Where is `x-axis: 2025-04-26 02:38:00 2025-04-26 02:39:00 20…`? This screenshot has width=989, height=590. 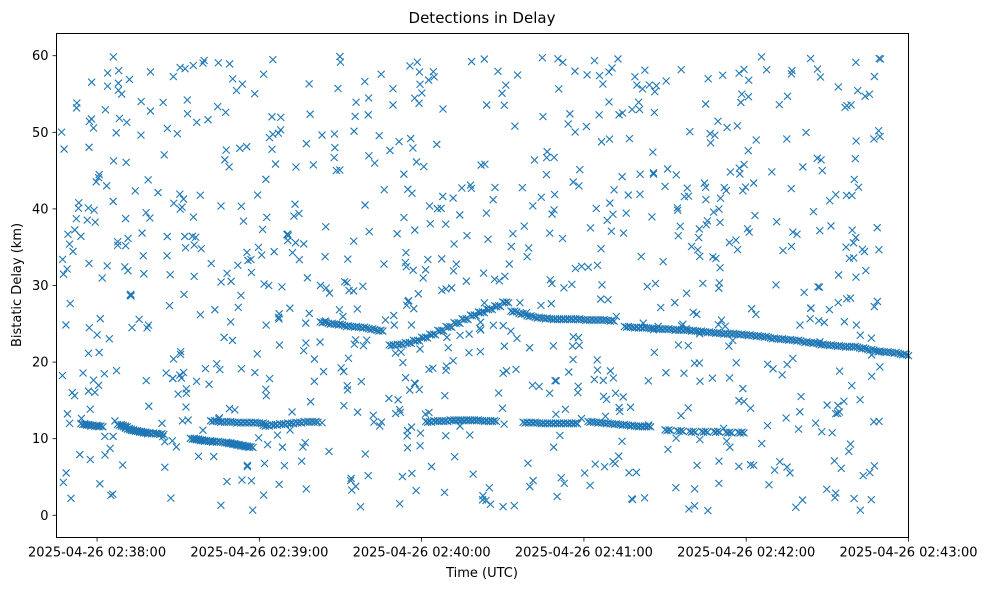 x-axis: 2025-04-26 02:38:00 2025-04-26 02:39:00 20… is located at coordinates (503, 549).